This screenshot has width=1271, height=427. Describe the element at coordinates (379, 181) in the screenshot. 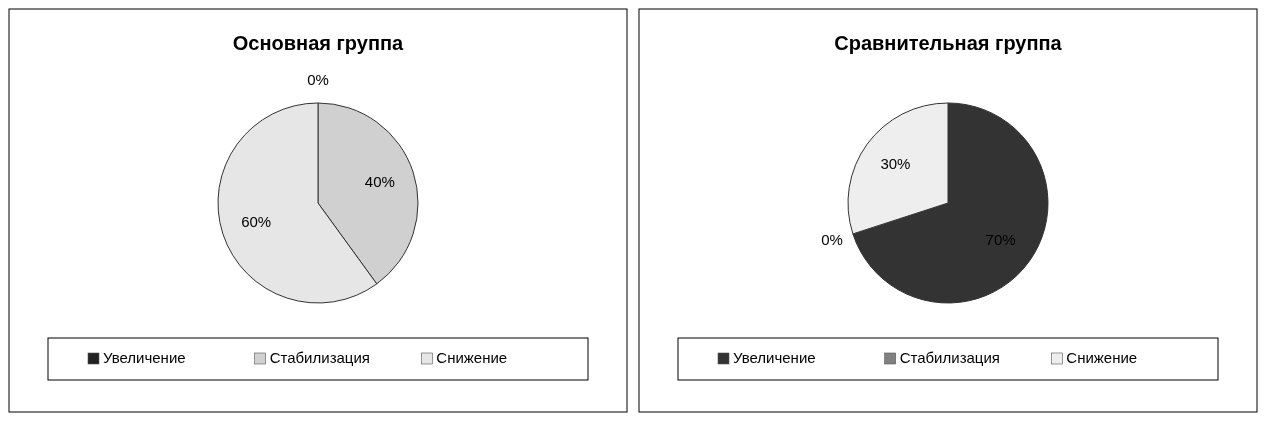

I see `data-label: 40%` at that location.